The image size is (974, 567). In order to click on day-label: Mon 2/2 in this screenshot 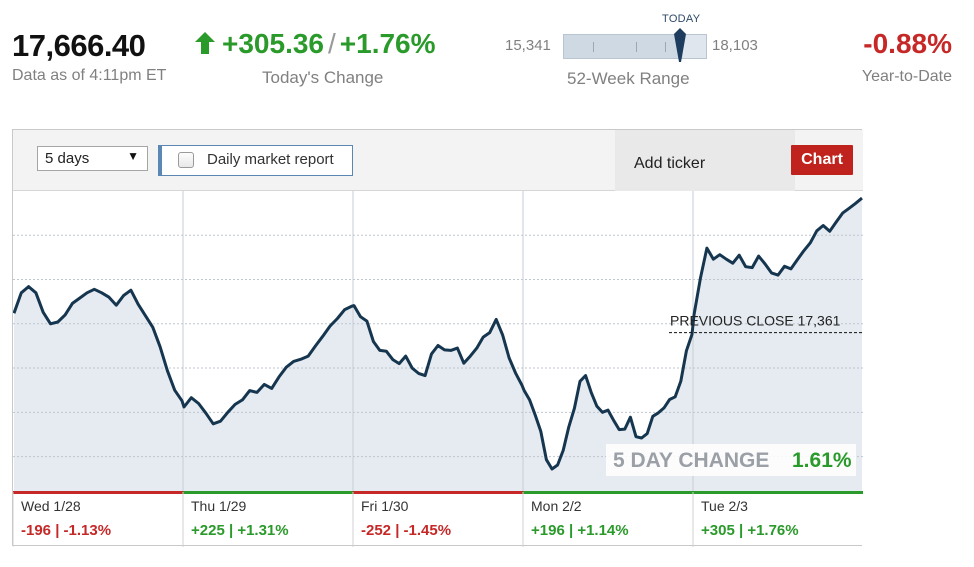, I will do `click(556, 506)`.